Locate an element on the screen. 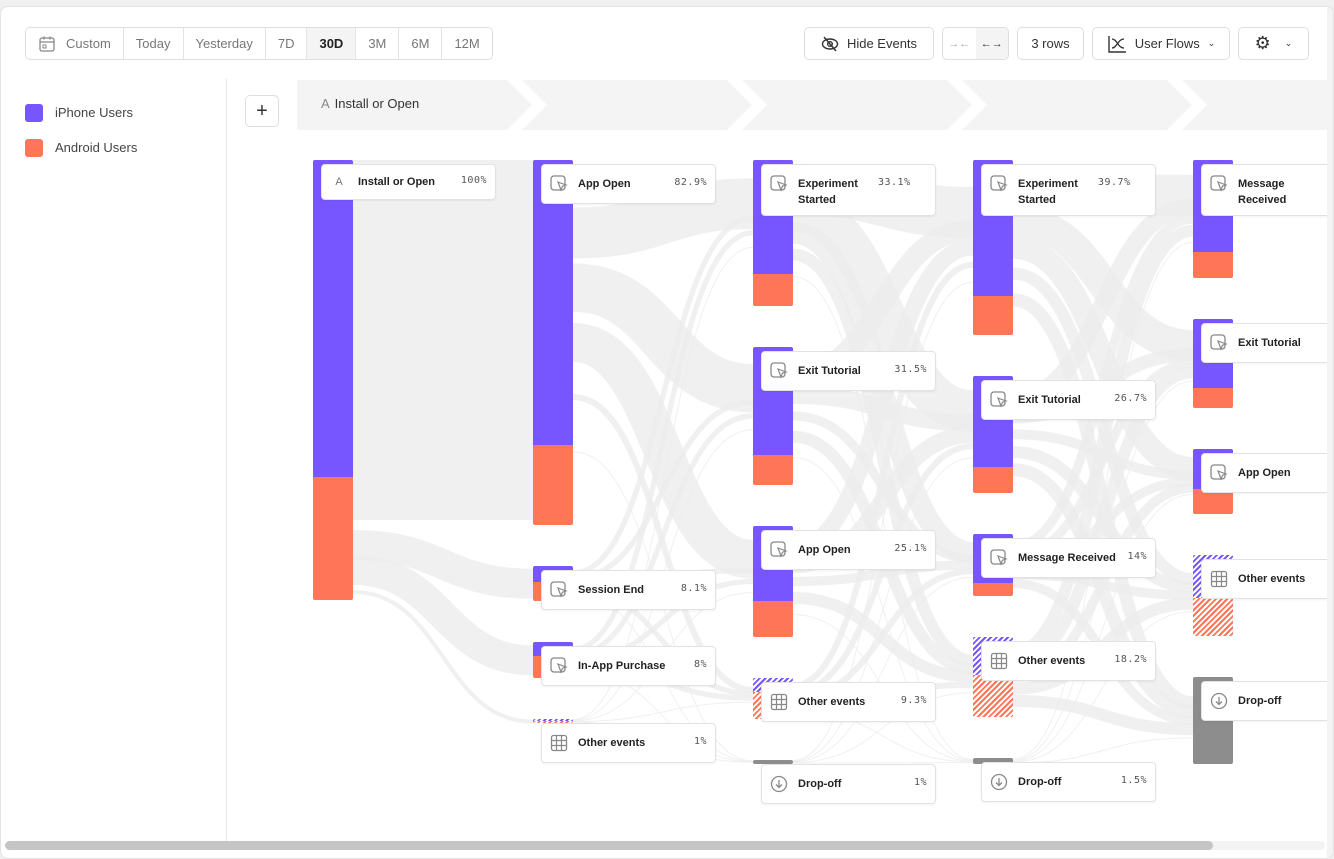 The image size is (1334, 859). date-yesterday-button: Yesterday is located at coordinates (225, 43).